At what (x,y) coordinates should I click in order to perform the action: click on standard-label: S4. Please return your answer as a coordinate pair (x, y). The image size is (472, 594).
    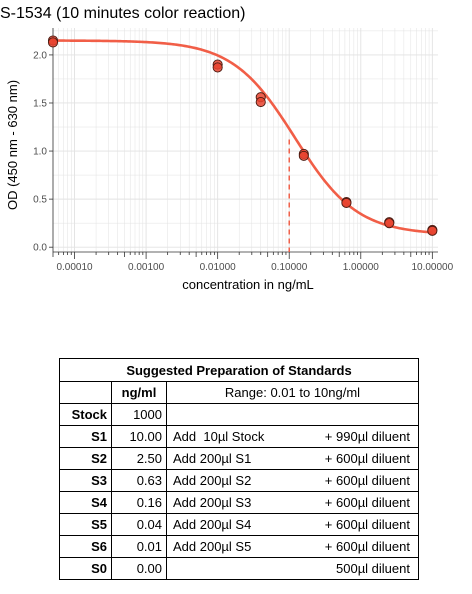
    Looking at the image, I should click on (85, 502).